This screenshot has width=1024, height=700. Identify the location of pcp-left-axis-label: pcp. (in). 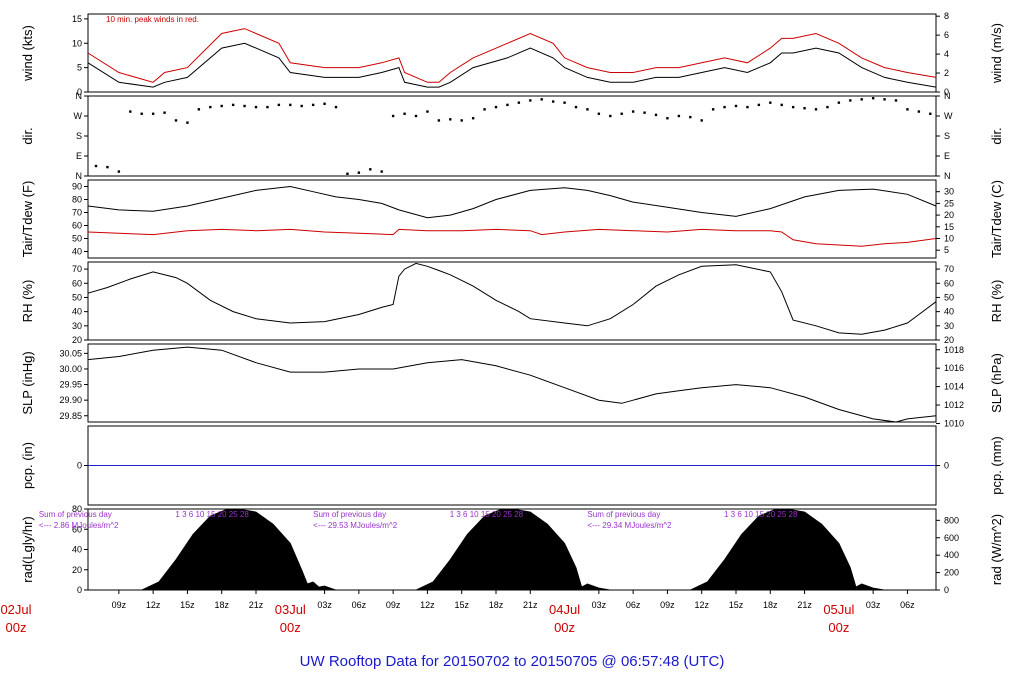
(27, 465).